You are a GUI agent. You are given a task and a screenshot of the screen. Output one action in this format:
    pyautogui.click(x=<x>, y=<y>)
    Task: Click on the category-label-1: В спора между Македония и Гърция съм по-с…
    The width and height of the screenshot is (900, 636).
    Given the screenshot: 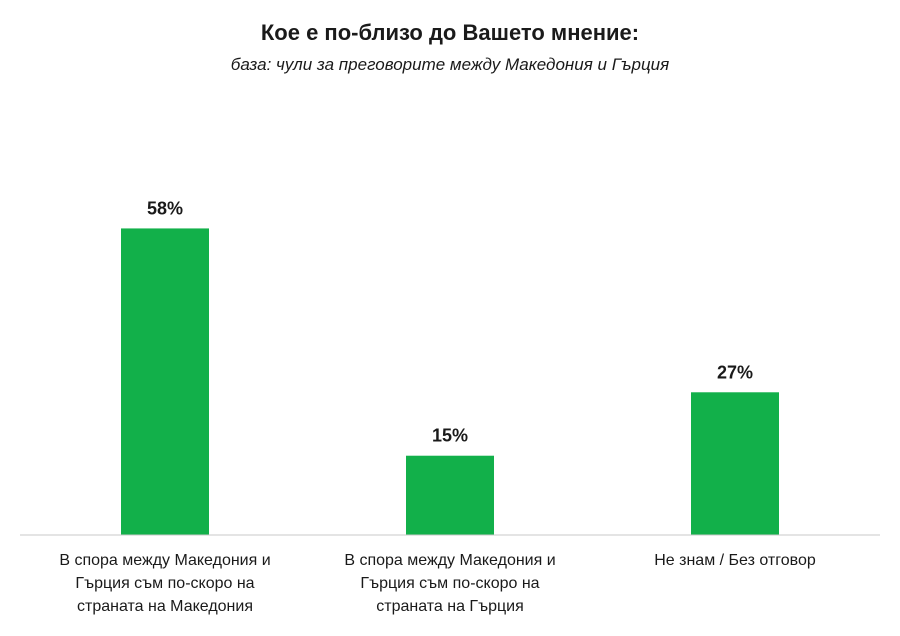 What is the action you would take?
    pyautogui.click(x=164, y=583)
    